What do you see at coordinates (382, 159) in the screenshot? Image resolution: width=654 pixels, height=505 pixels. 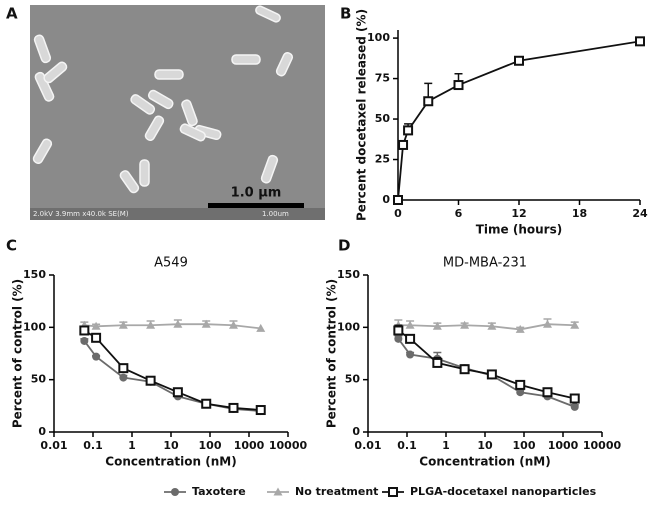 I see `y-tick-label: 25` at bounding box center [382, 159].